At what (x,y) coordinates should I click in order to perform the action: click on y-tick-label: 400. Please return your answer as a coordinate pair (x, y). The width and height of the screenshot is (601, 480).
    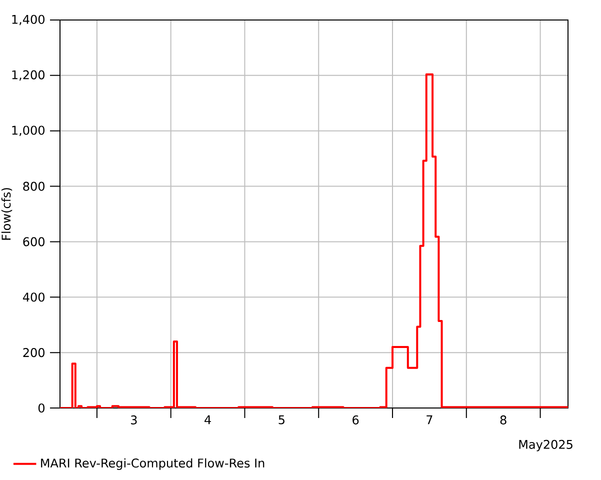
    Looking at the image, I should click on (33, 297).